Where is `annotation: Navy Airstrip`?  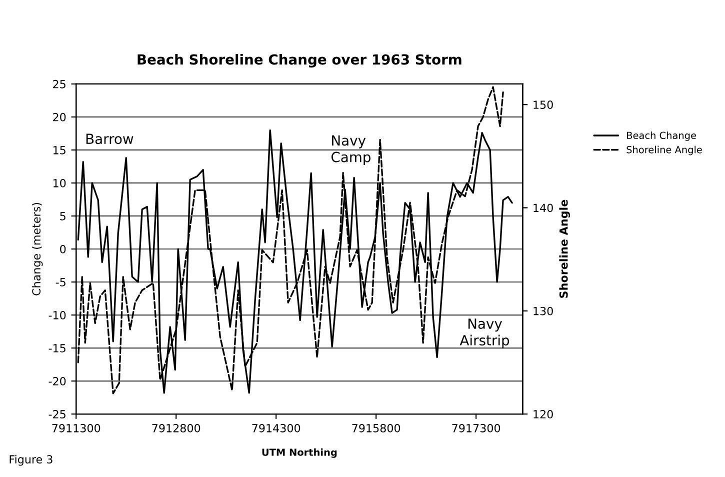
annotation: Navy Airstrip is located at coordinates (485, 333).